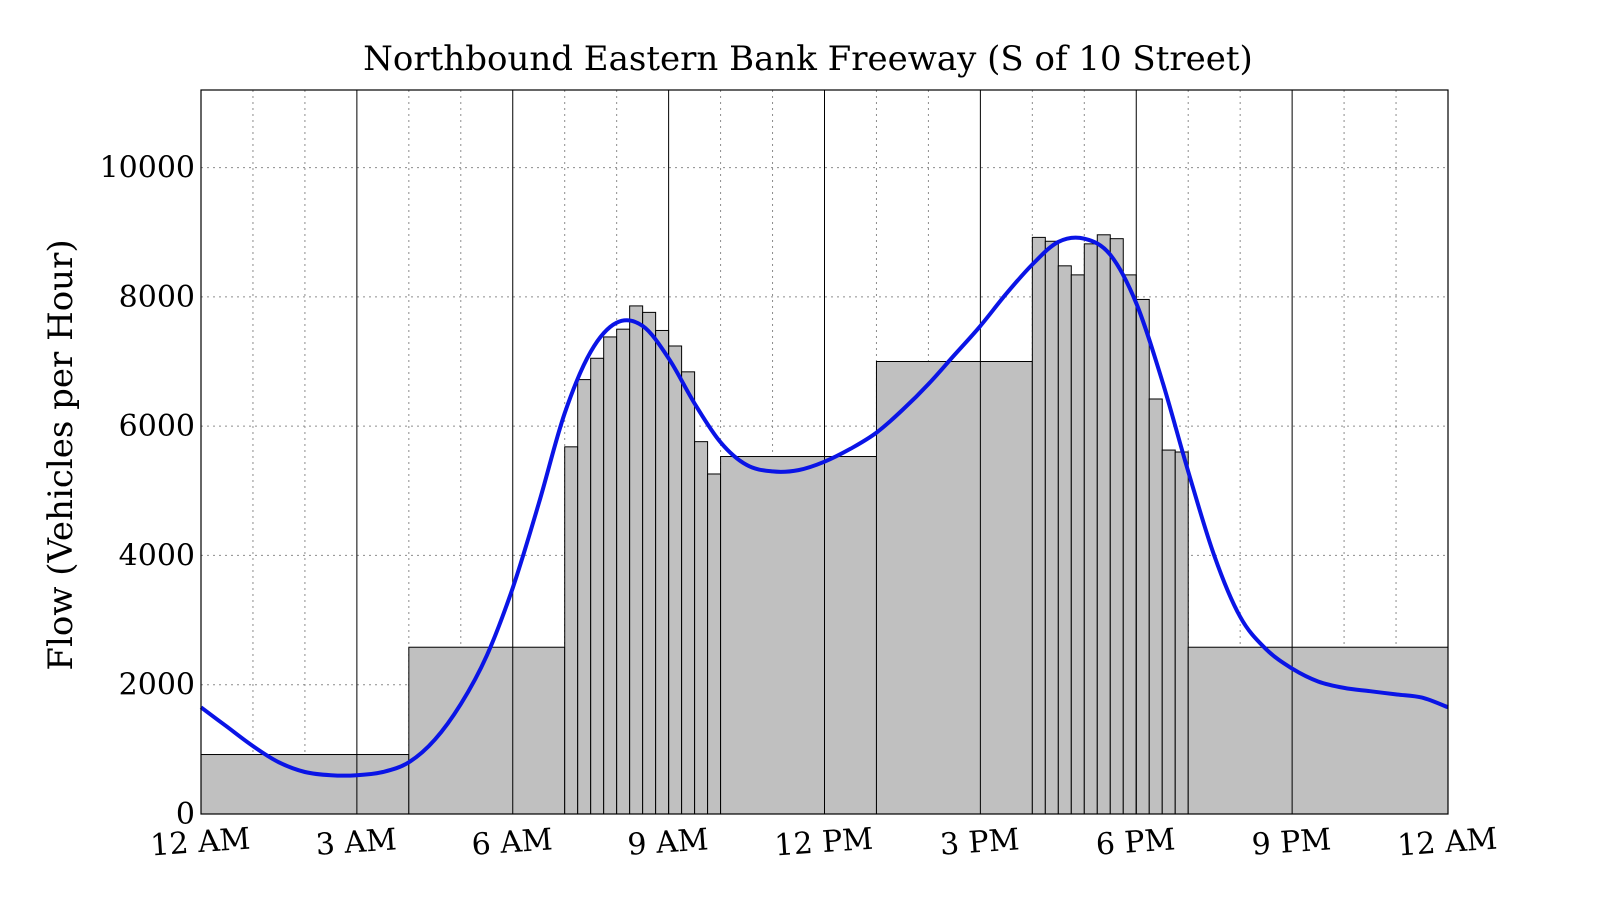  Describe the element at coordinates (157, 685) in the screenshot. I see `y-tick-label: 2000` at that location.